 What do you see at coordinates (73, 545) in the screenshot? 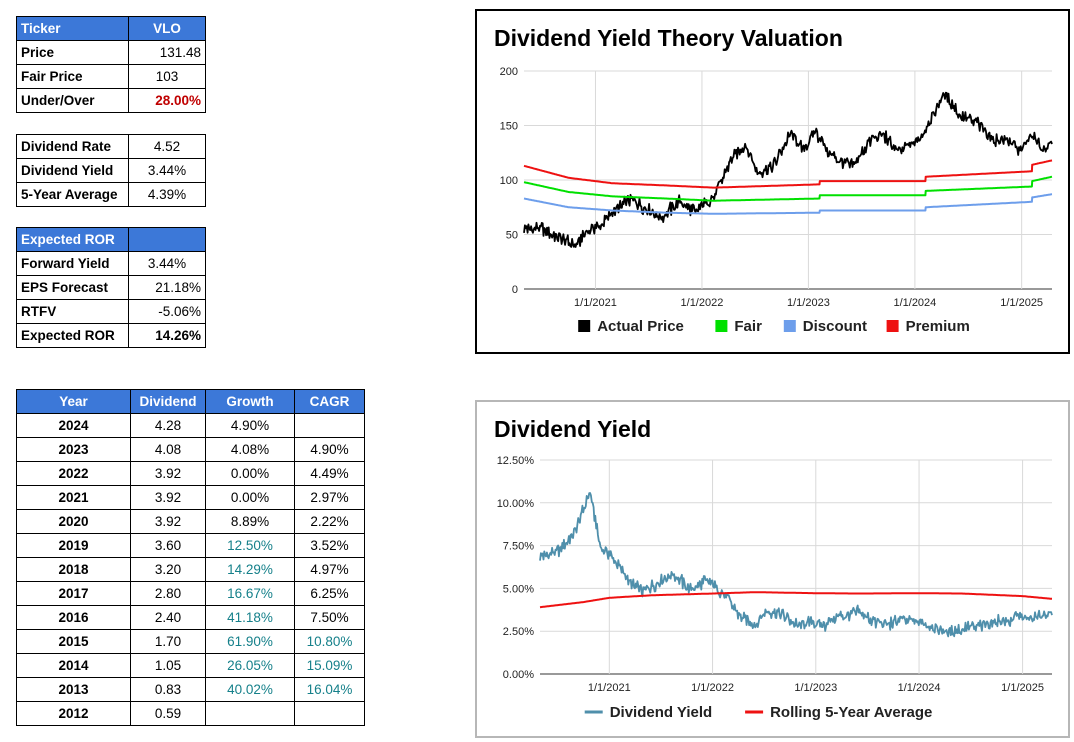
I see `history-year: 2019` at bounding box center [73, 545].